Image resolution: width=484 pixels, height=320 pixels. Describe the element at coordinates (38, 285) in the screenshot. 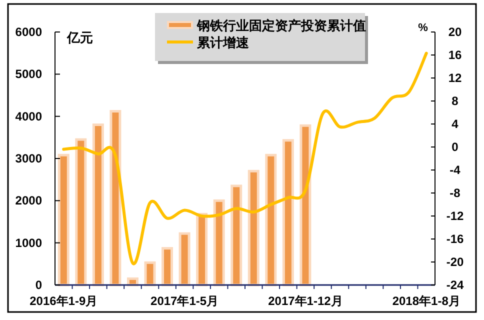

I see `y-tick-label: 0` at that location.